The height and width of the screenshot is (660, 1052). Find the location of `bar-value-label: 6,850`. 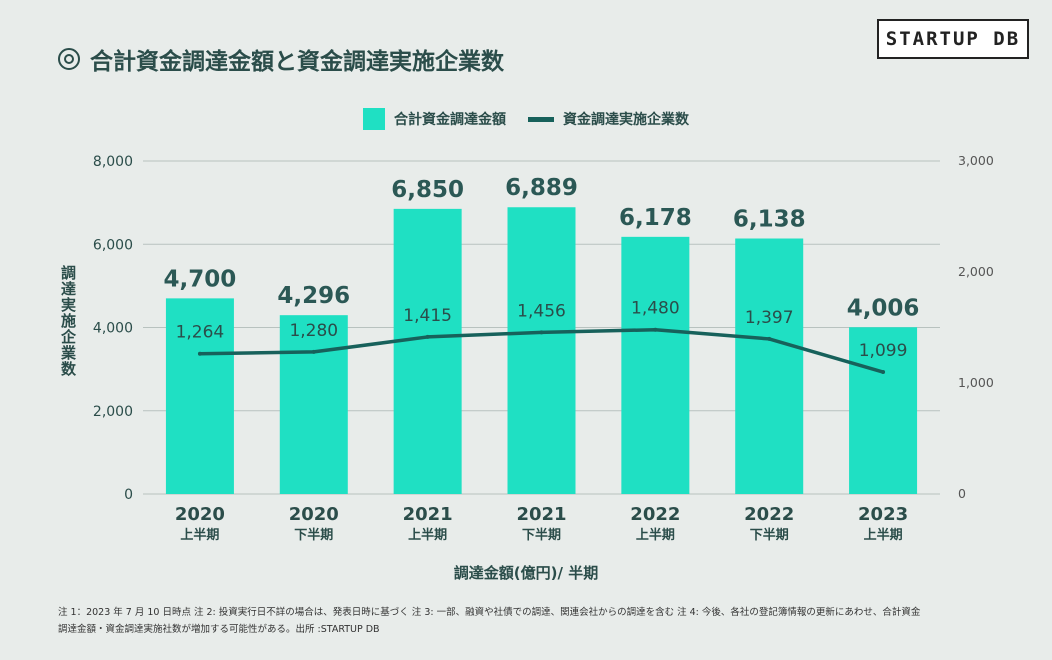

bar-value-label: 6,850 is located at coordinates (427, 190).